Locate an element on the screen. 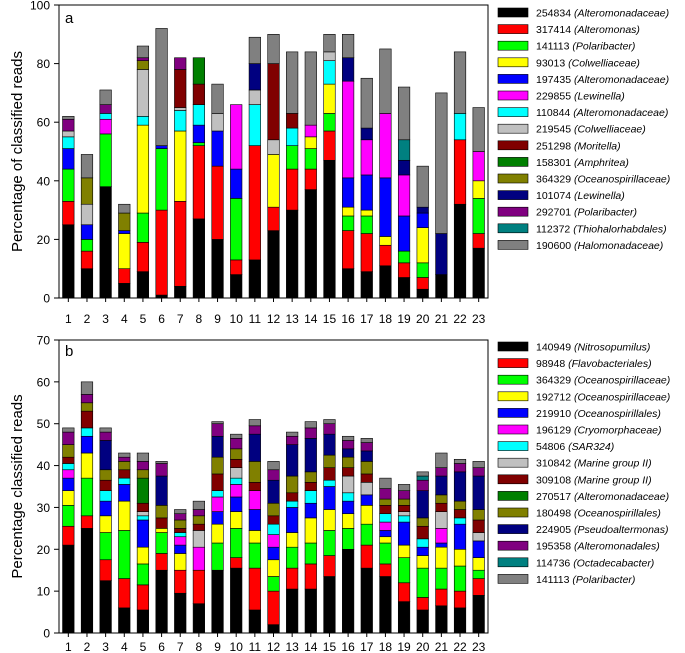  legend-label: 317414 (Alteromonas) is located at coordinates (588, 30).